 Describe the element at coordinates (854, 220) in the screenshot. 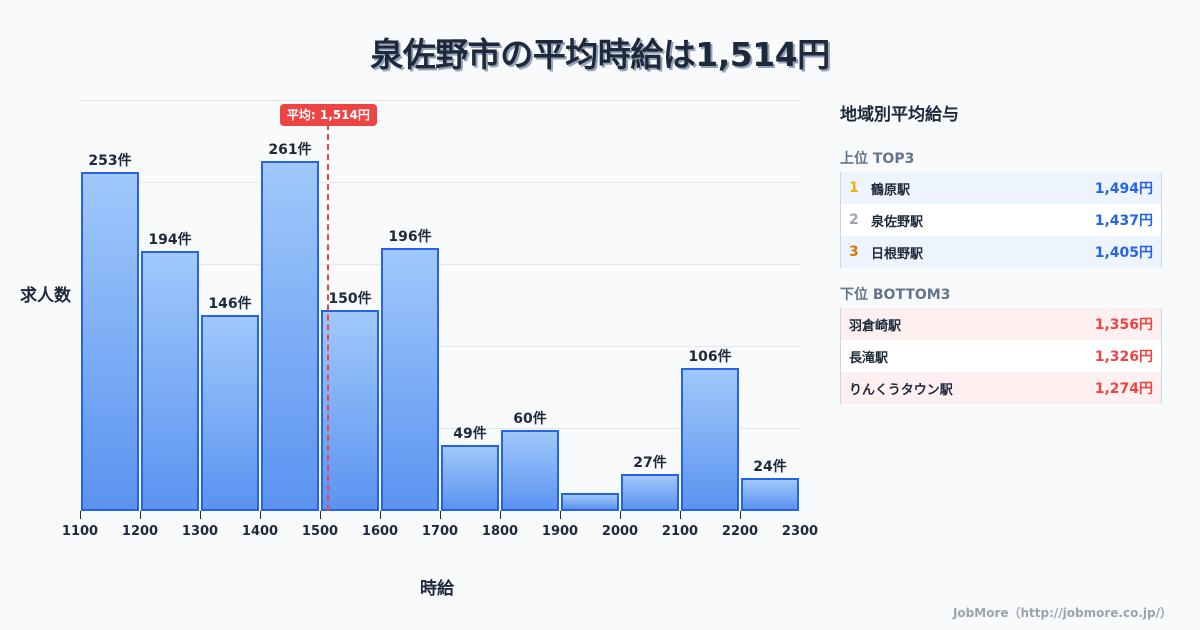

I see `rank-number: 2` at that location.